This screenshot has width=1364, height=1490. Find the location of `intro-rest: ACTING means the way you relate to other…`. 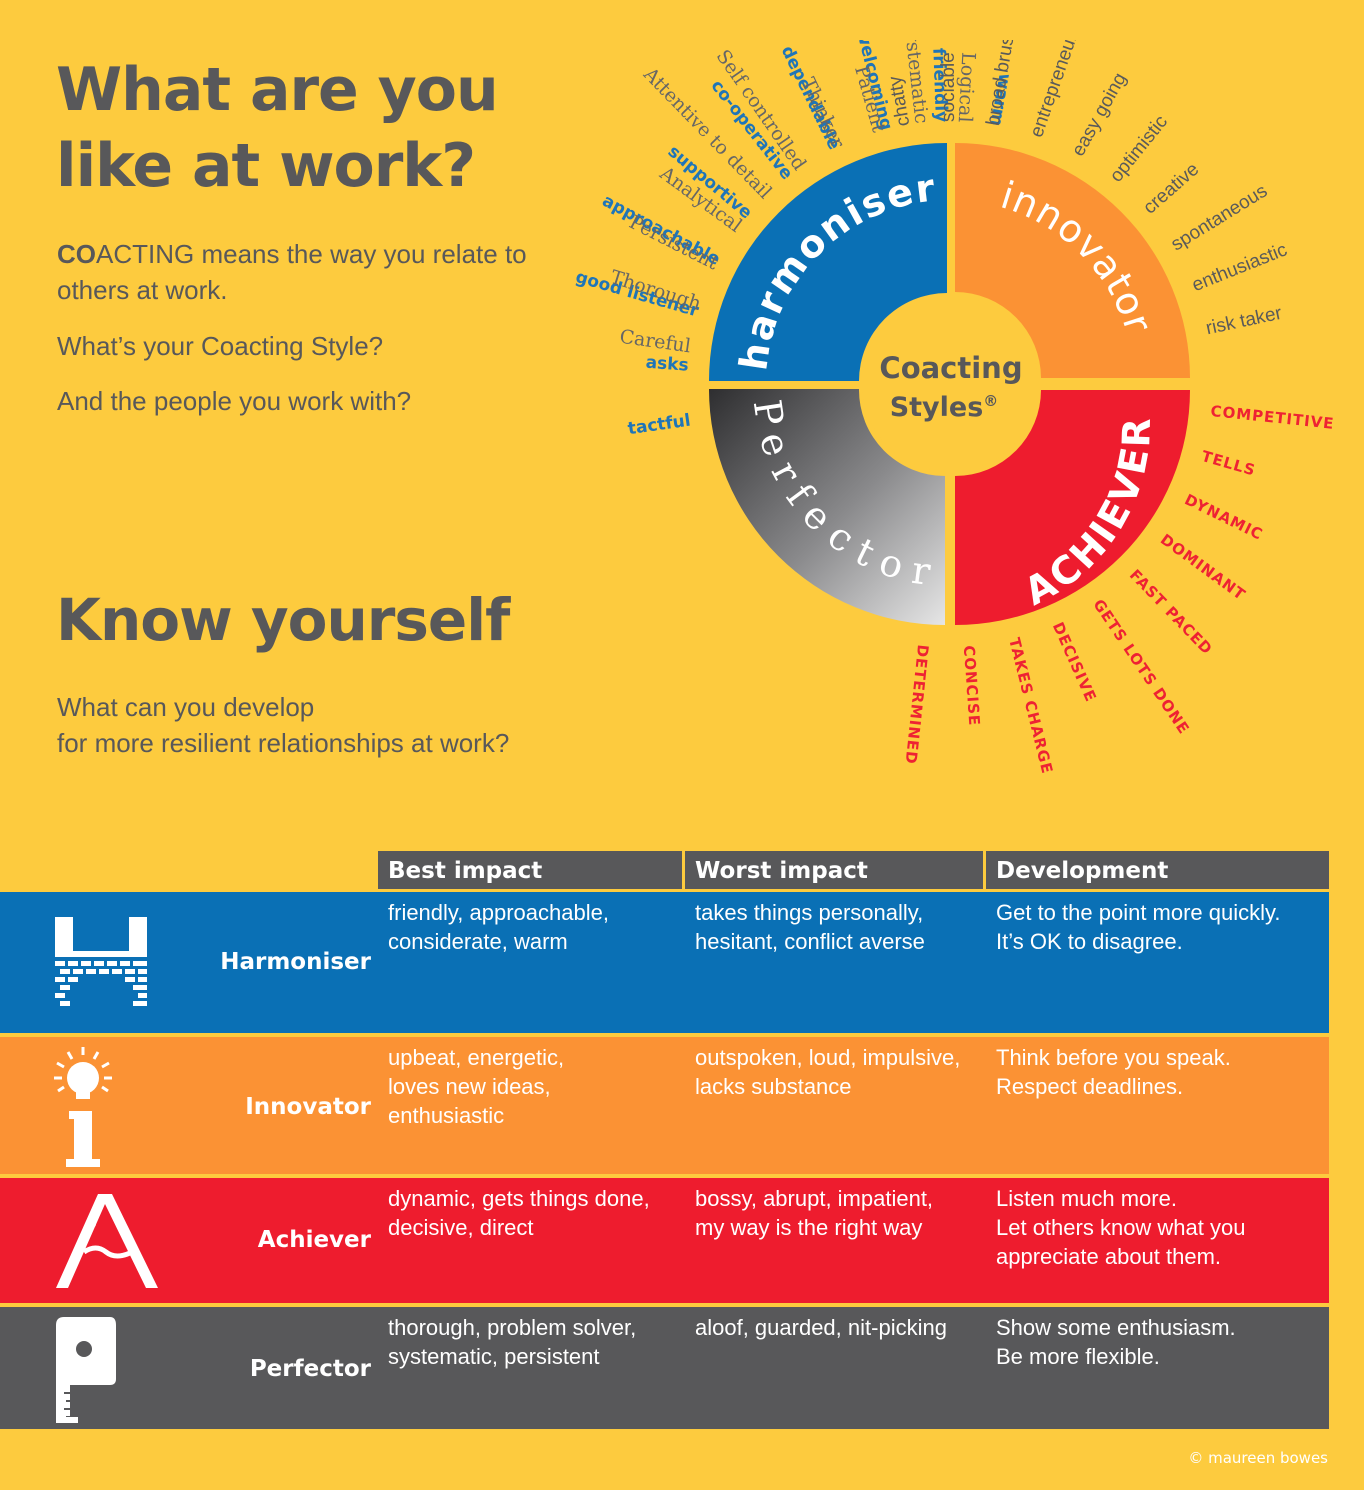

intro-rest: ACTING means the way you relate to other… is located at coordinates (292, 272).